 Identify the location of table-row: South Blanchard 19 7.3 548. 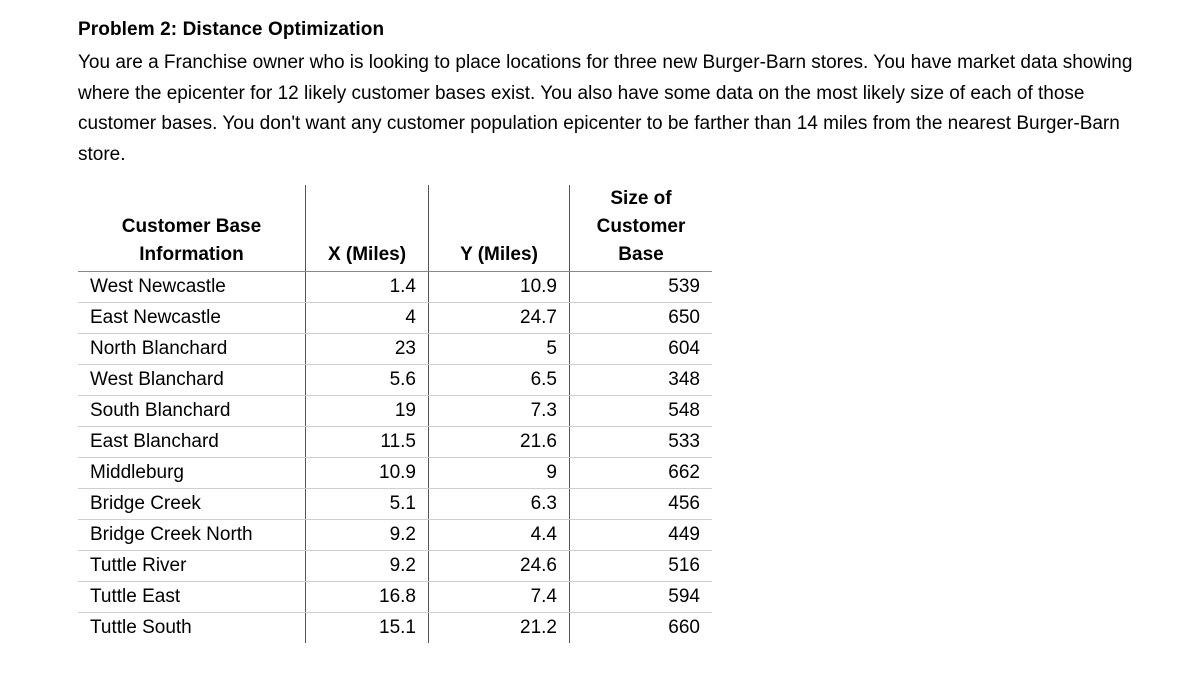
(395, 411).